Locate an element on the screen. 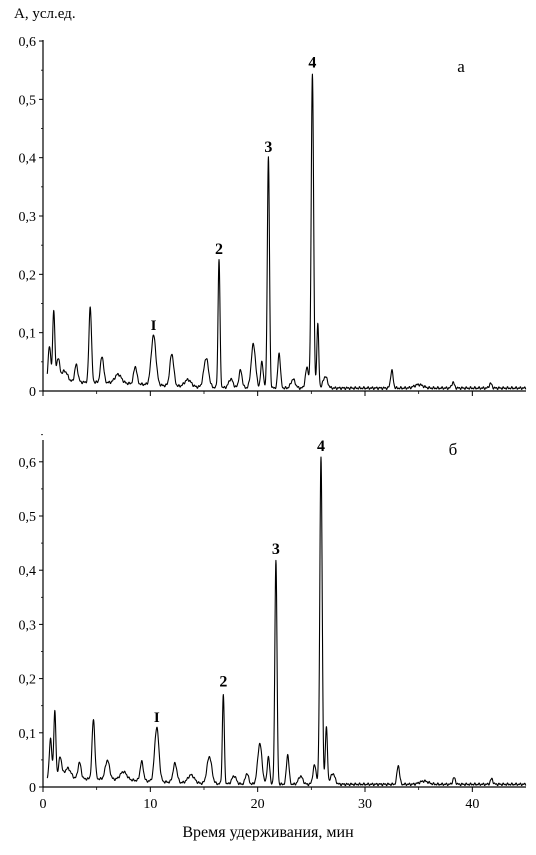 This screenshot has width=536, height=855. panel-1-y-tick-label: 0,3 is located at coordinates (28, 625).